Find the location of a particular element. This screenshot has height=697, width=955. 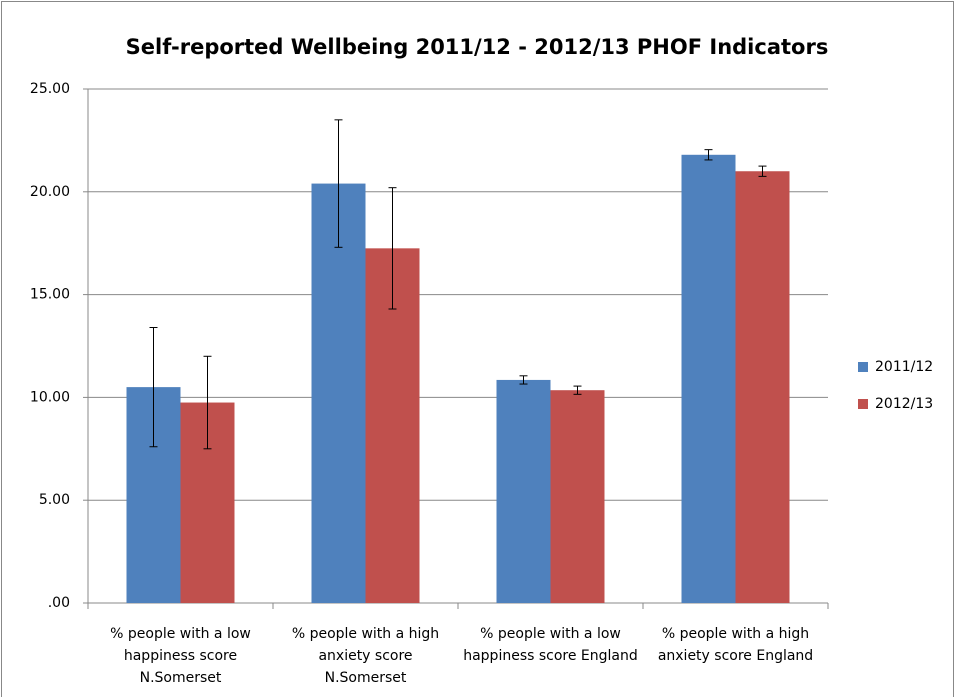

y-tick-label: .00 is located at coordinates (59, 603).